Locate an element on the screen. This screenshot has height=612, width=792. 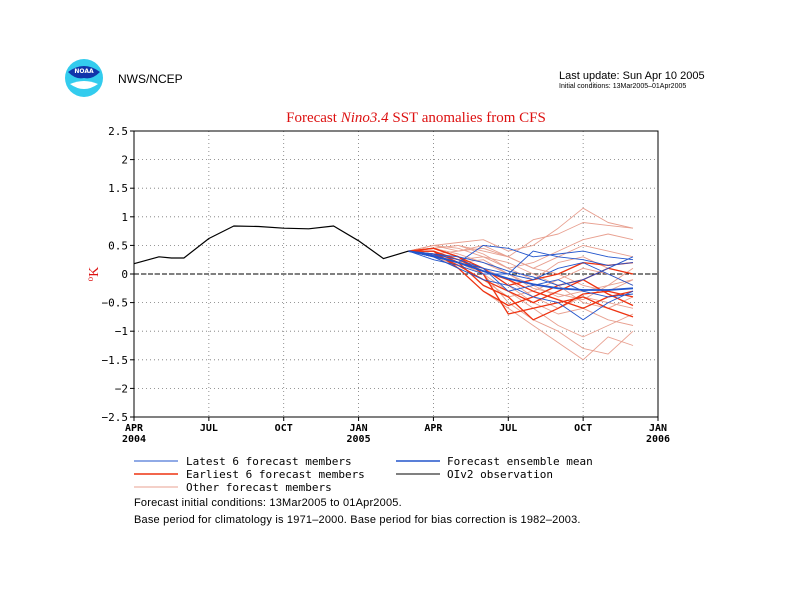
x-tick-year: 2004 is located at coordinates (134, 439).